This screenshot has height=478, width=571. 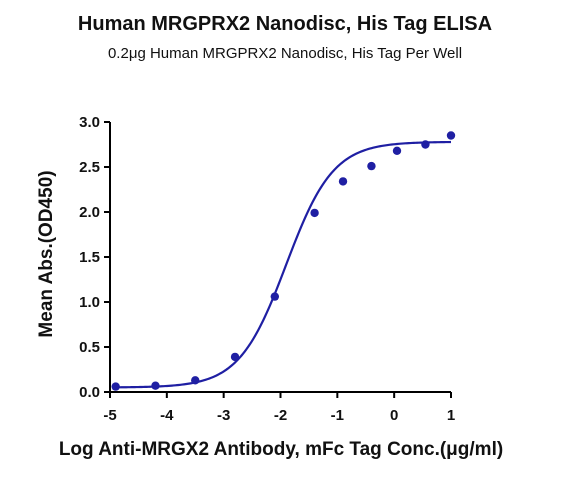 What do you see at coordinates (89, 167) in the screenshot?
I see `y-tick-label: 2.5` at bounding box center [89, 167].